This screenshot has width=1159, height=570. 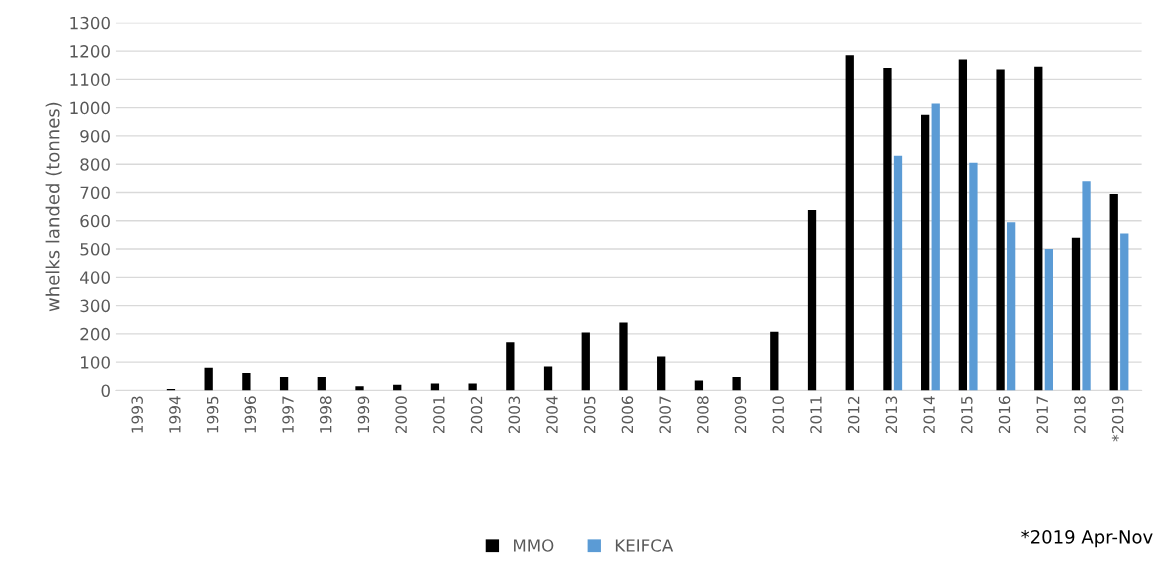 What do you see at coordinates (644, 545) in the screenshot?
I see `legend-label: KEIFCA` at bounding box center [644, 545].